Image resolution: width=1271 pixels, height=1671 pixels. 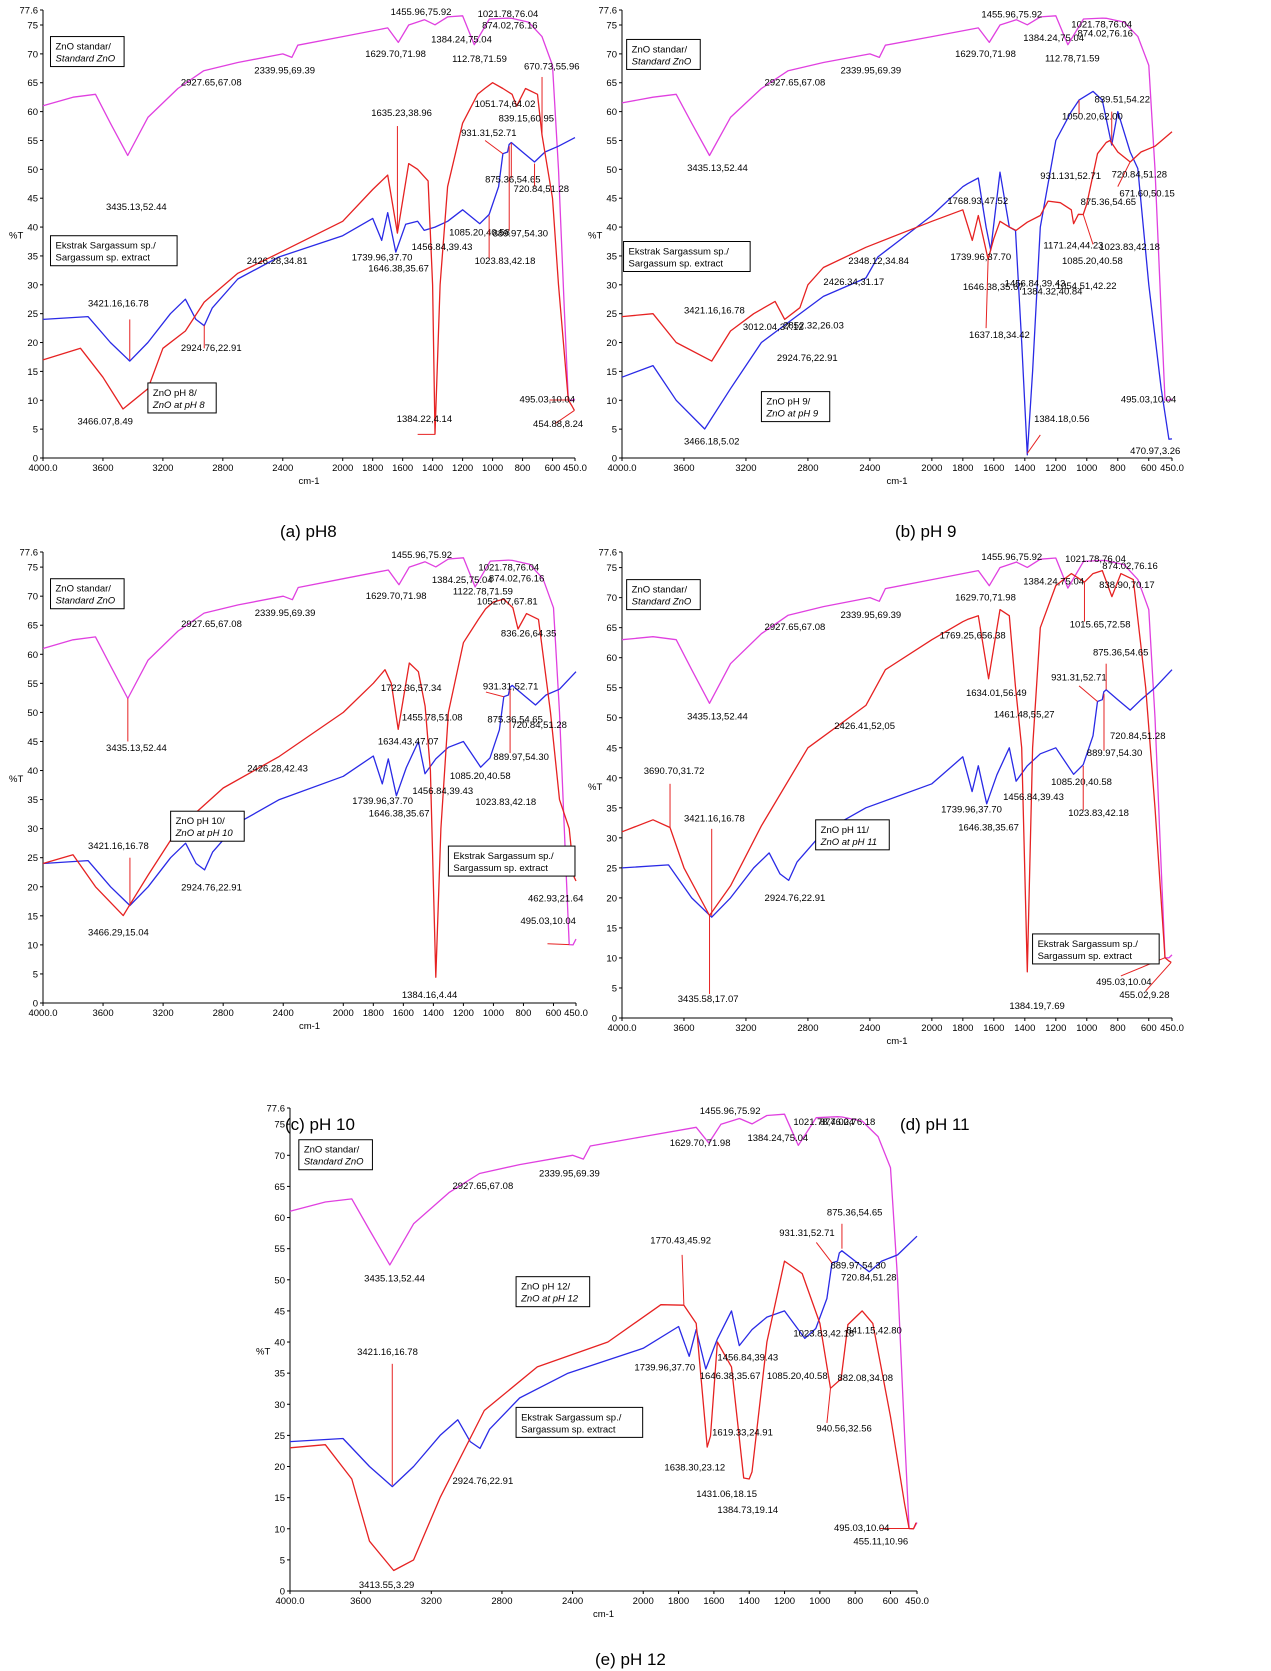 What do you see at coordinates (726, 1494) in the screenshot?
I see `peak-label: 1431.06,18.15` at bounding box center [726, 1494].